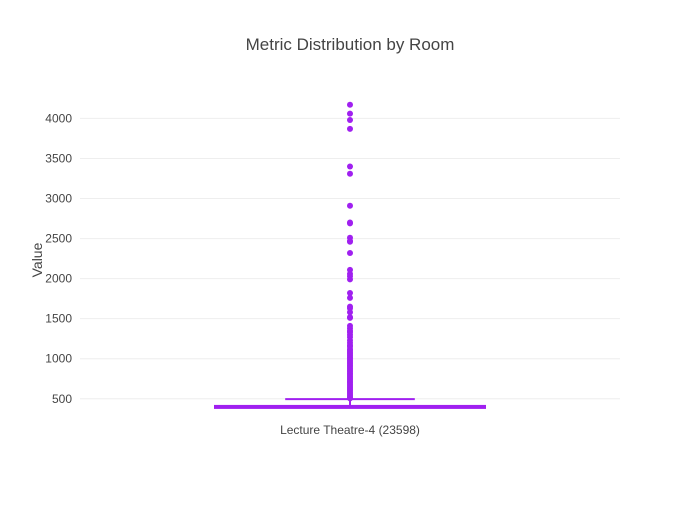 This screenshot has height=505, width=700. Describe the element at coordinates (58, 279) in the screenshot. I see `y-tick-label: 2000` at that location.